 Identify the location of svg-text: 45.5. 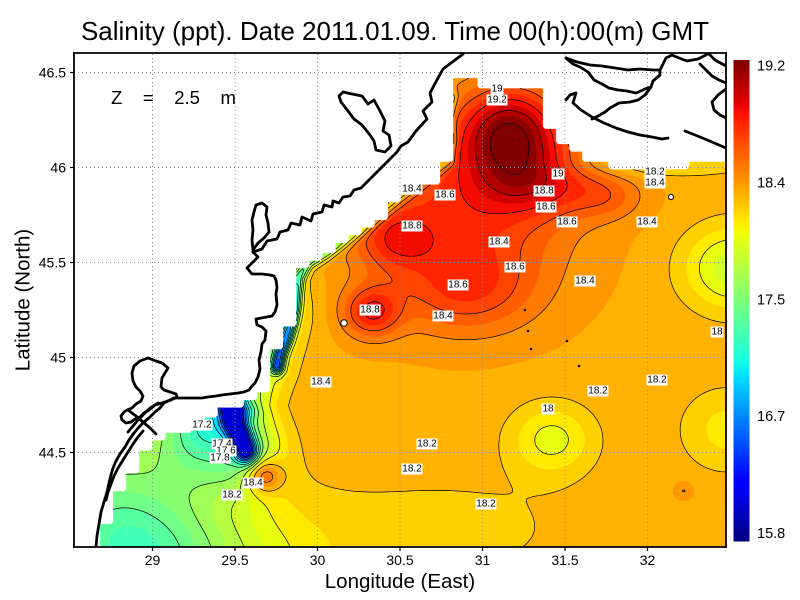
(52, 263).